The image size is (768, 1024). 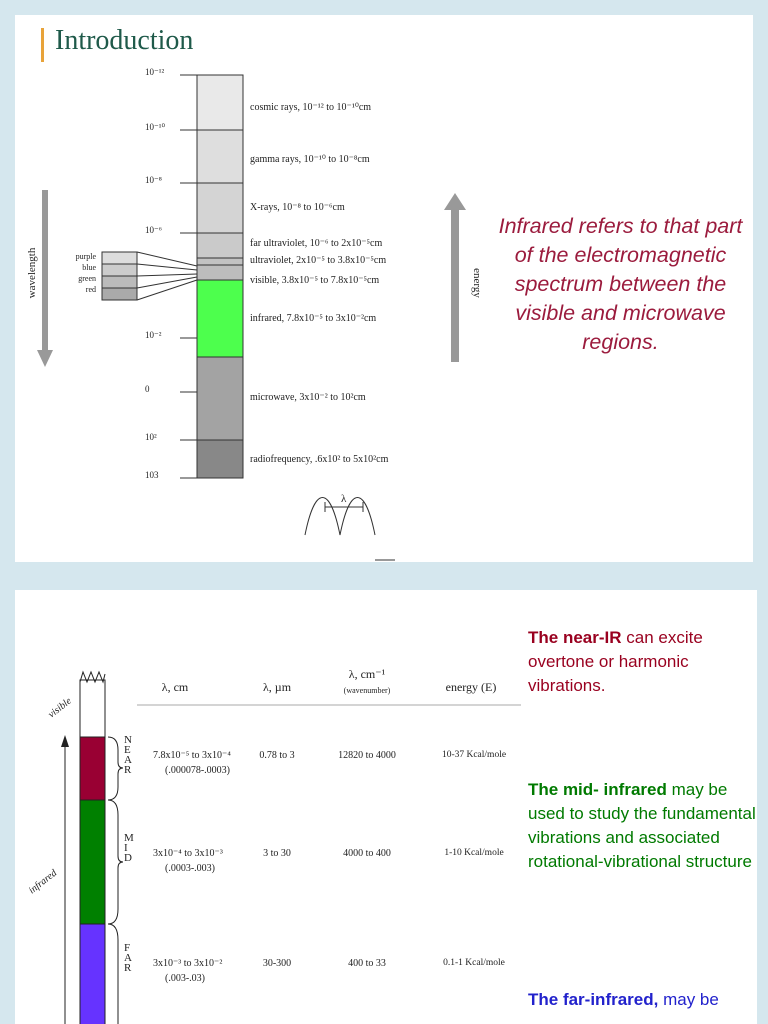 I want to click on band-label: gamma rays, 10⁻¹⁰ to 10⁻⁸cm, so click(x=310, y=159).